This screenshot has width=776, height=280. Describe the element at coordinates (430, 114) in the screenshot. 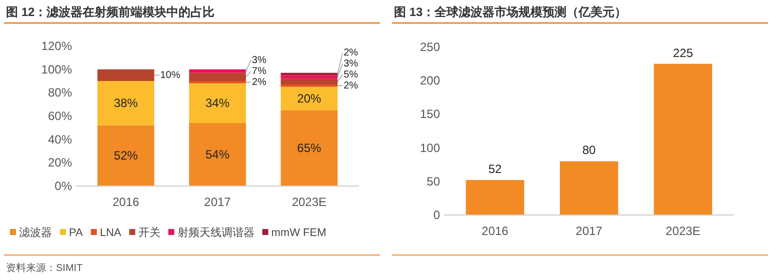

I see `y-tick-label: 150` at that location.